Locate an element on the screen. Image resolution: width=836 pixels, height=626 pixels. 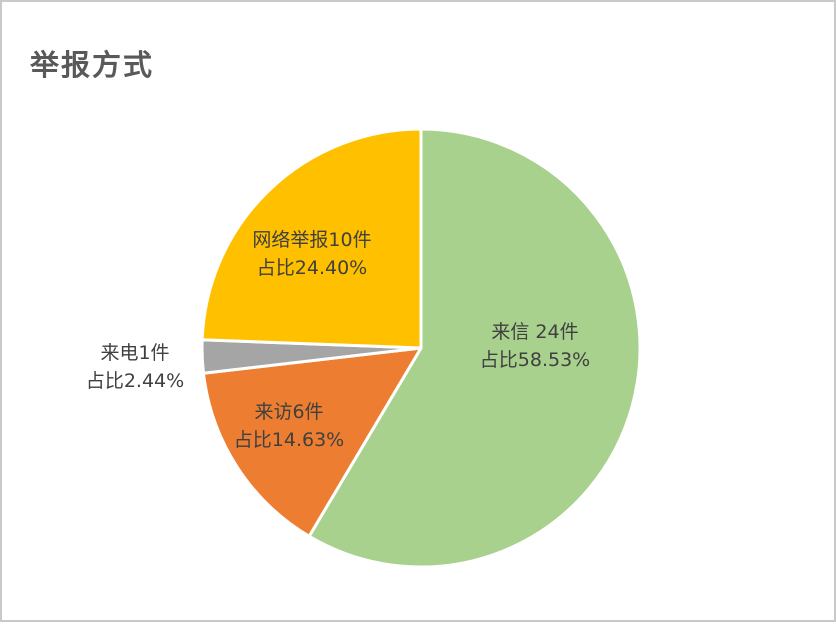
pie-slice-web is located at coordinates (311, 238).